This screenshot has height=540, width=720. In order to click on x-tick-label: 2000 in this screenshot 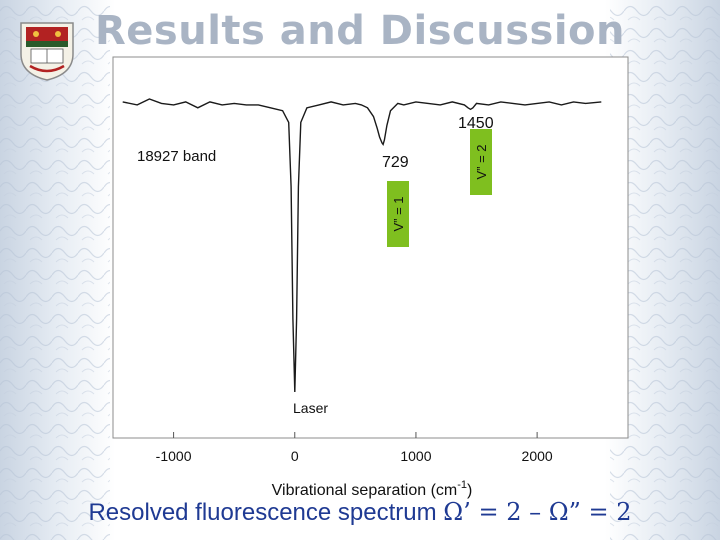, I will do `click(537, 456)`.